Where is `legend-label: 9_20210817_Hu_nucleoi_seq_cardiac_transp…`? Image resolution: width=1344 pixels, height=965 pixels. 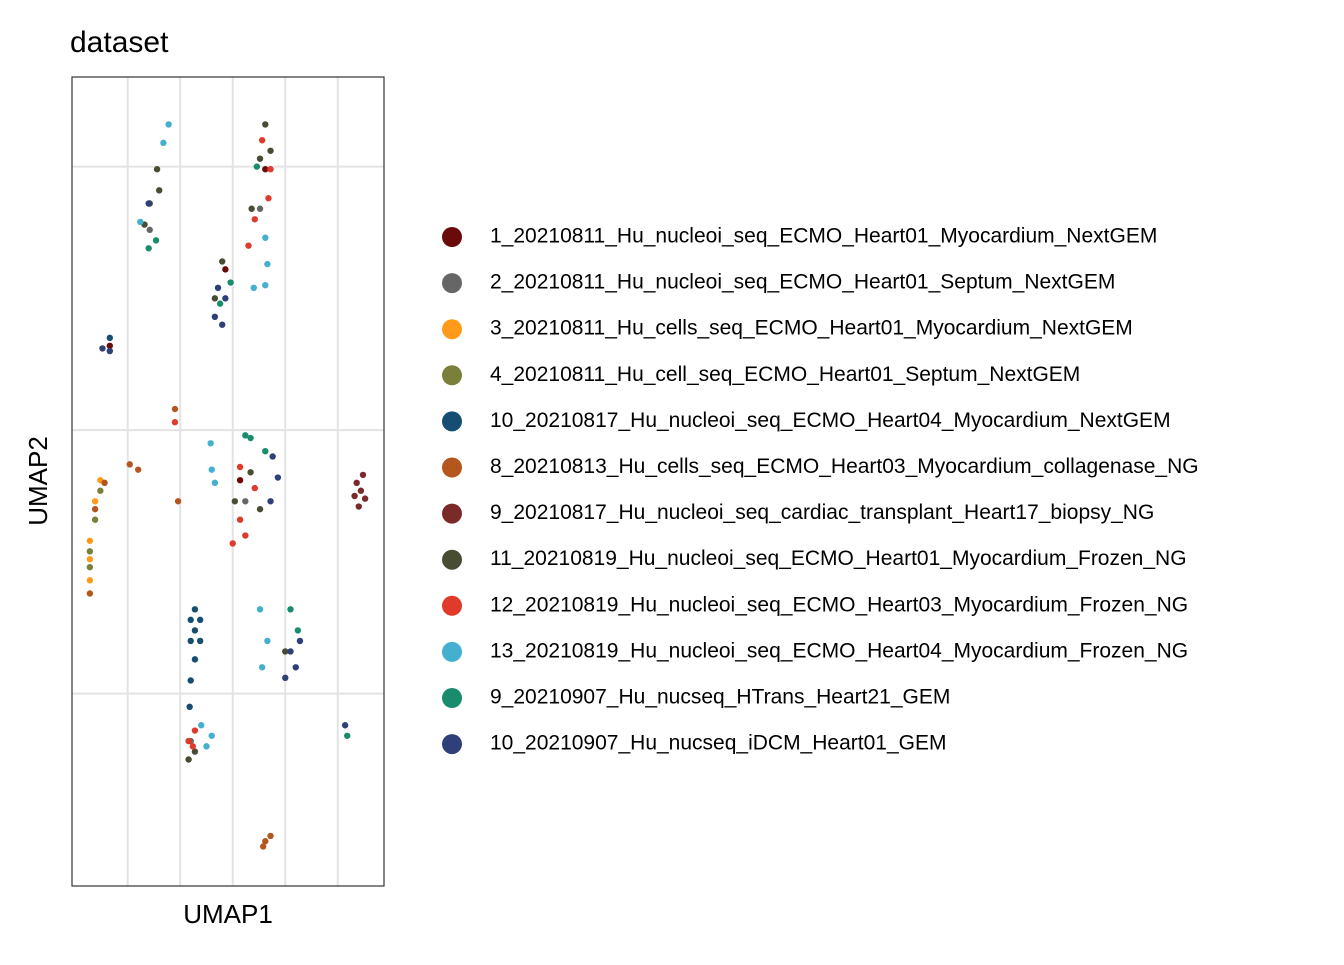
legend-label: 9_20210817_Hu_nucleoi_seq_cardiac_transp… is located at coordinates (822, 512).